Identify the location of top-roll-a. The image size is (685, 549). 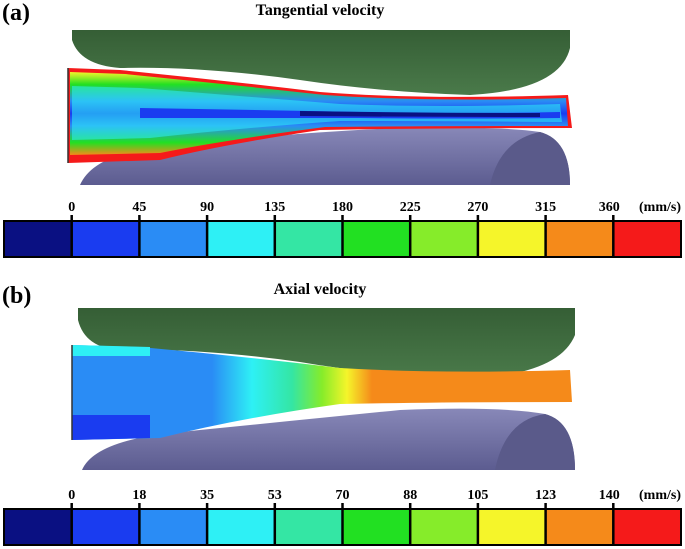
(321, 62).